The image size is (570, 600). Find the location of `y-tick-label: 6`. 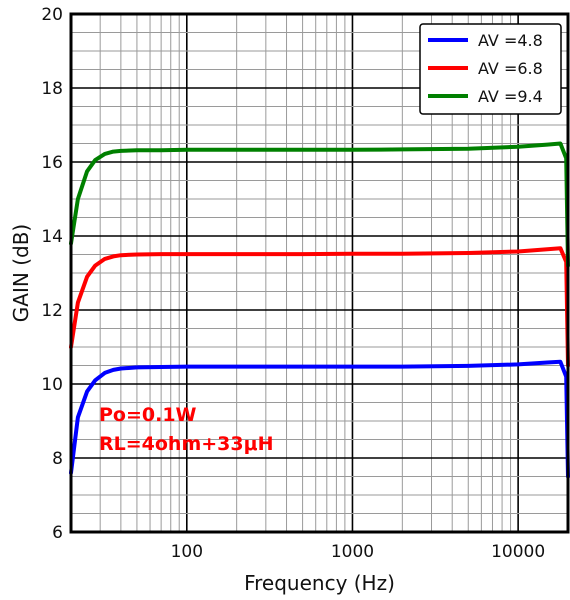

y-tick-label: 6 is located at coordinates (57, 533).